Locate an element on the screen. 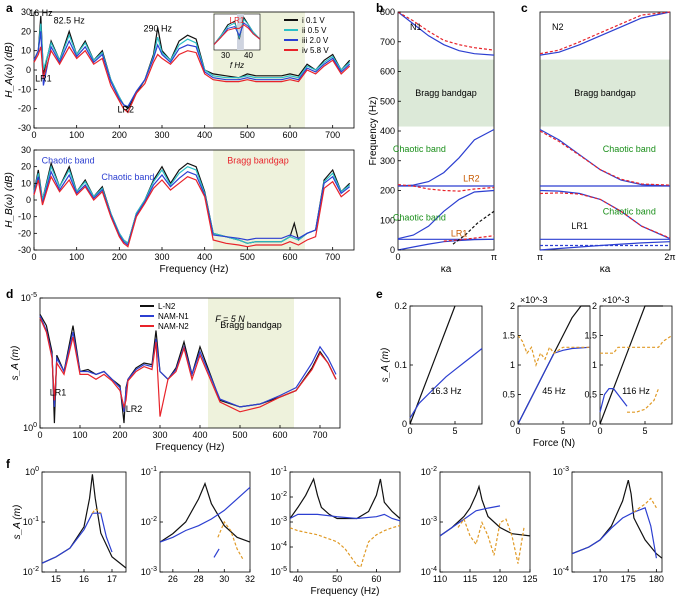 This screenshot has width=677, height=598. x-axis-label: κa is located at coordinates (446, 269).